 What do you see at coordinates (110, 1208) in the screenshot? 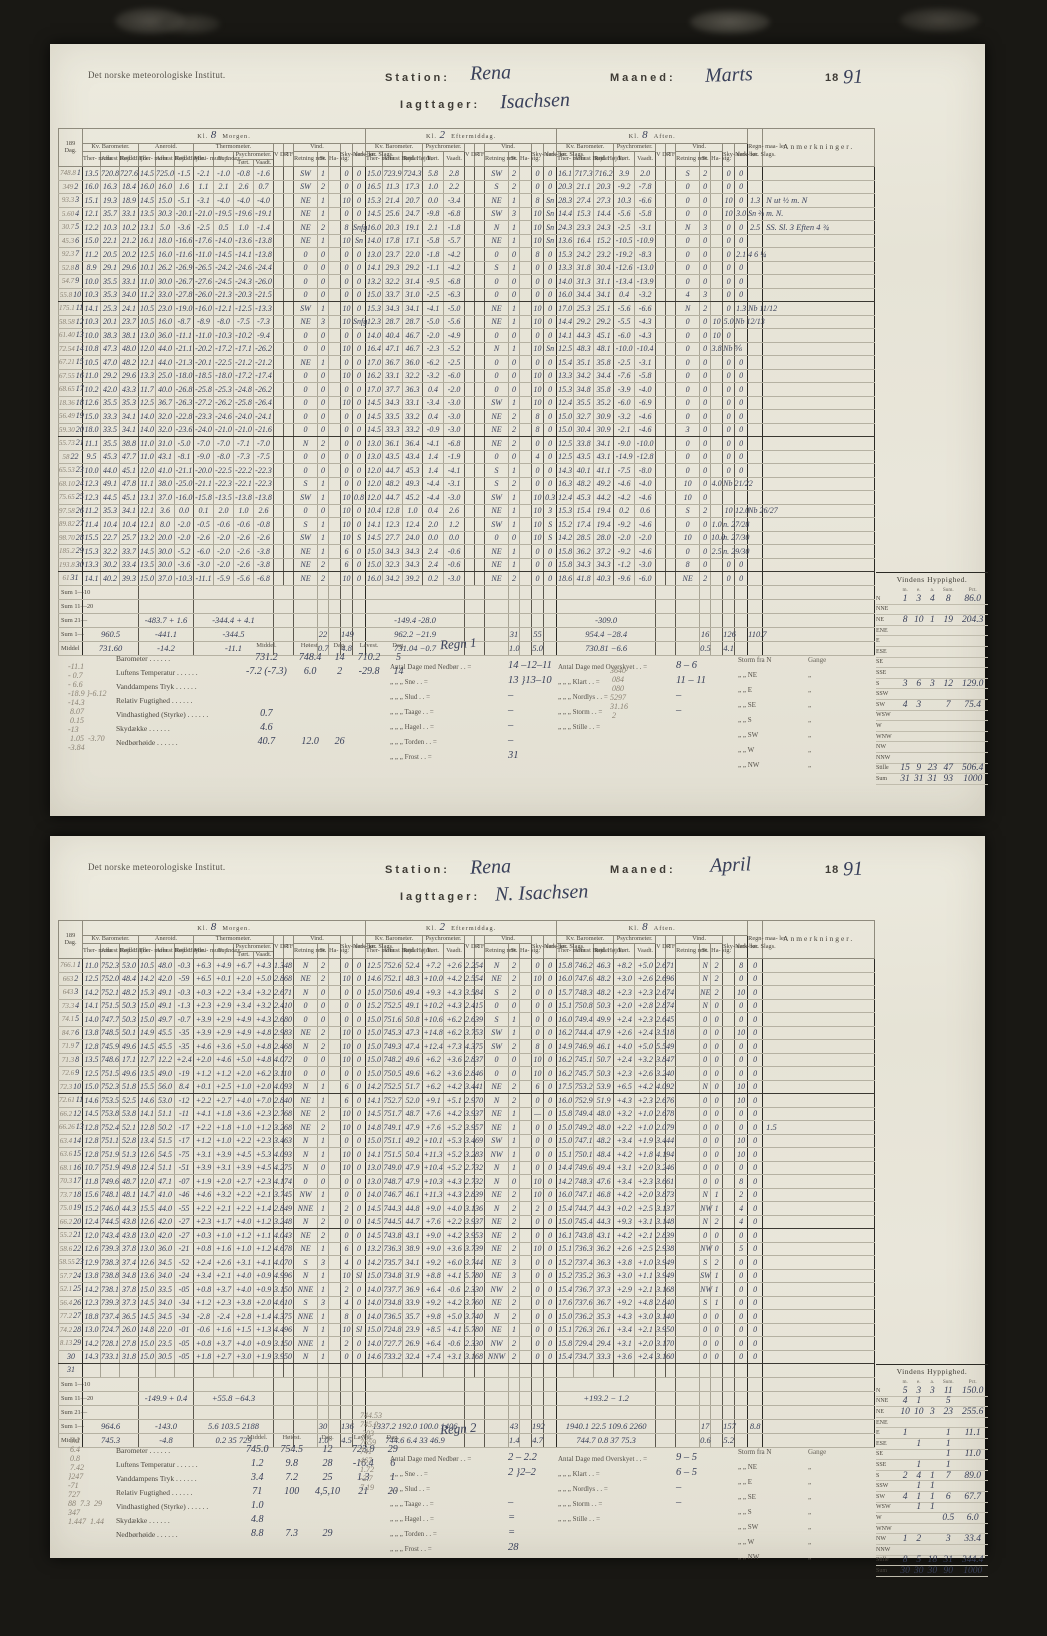
I see `cell: 746.0` at bounding box center [110, 1208].